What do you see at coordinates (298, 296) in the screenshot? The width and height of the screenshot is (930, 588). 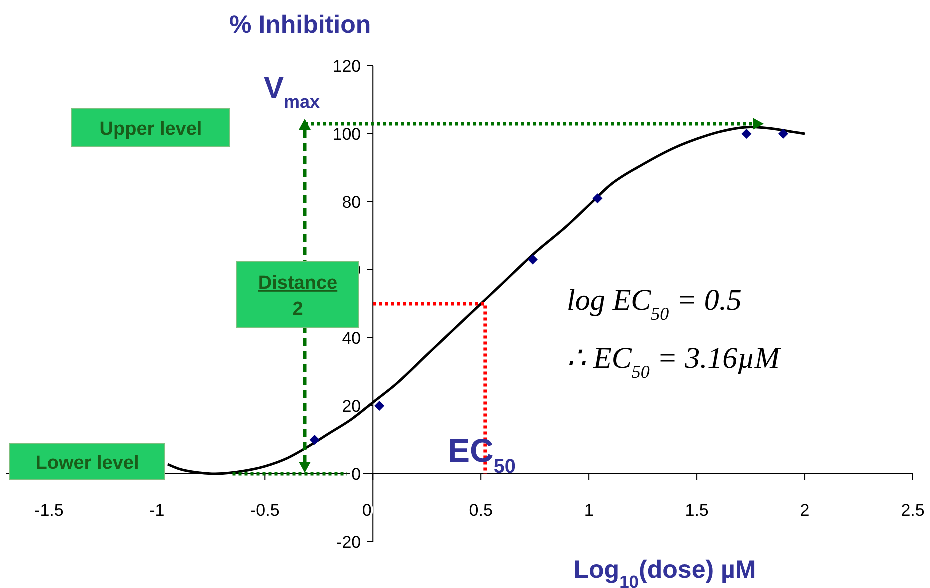 I see `annotation: Distance 2` at bounding box center [298, 296].